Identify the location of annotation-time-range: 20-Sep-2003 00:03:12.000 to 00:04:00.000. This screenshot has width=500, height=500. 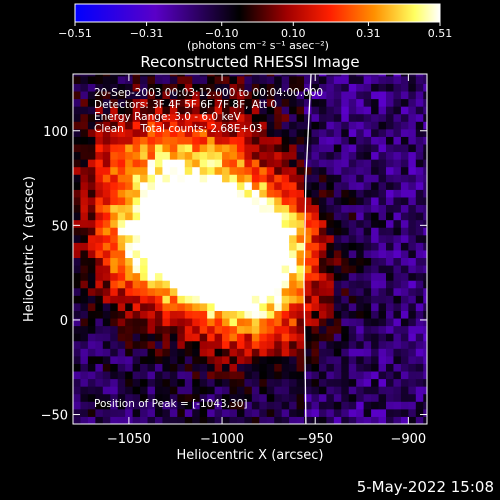
(208, 93).